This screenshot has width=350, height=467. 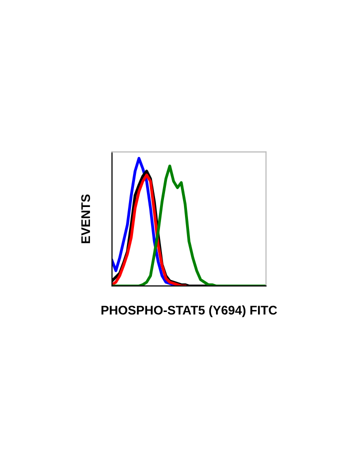 I want to click on y-axis-title: EVENTS, so click(x=85, y=219).